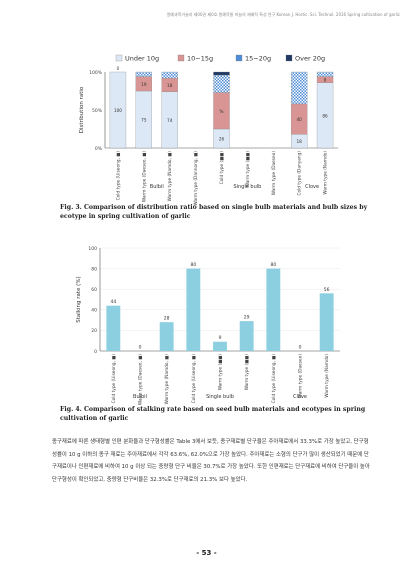 The width and height of the screenshot is (413, 584). I want to click on y-axis-label: Distribution ratio, so click(82, 109).